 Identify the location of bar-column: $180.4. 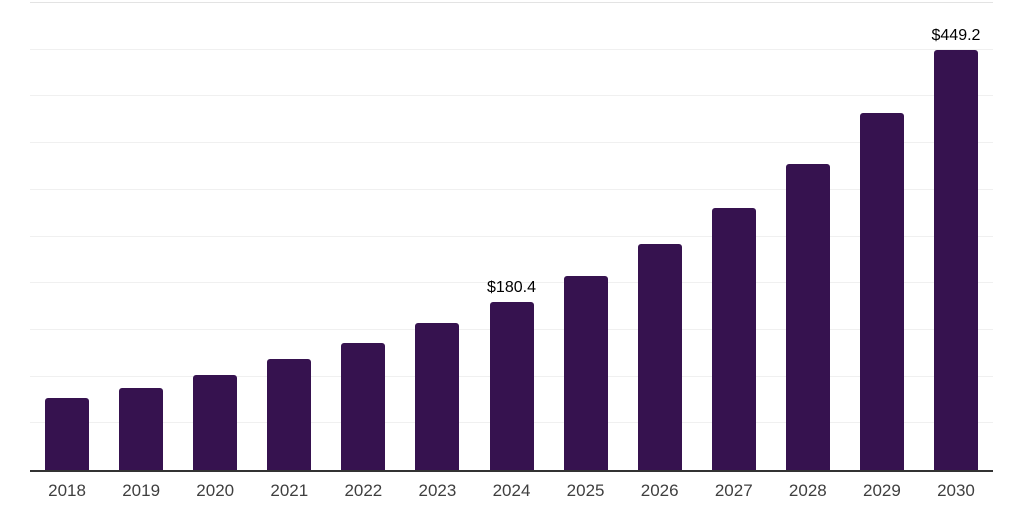
(511, 236).